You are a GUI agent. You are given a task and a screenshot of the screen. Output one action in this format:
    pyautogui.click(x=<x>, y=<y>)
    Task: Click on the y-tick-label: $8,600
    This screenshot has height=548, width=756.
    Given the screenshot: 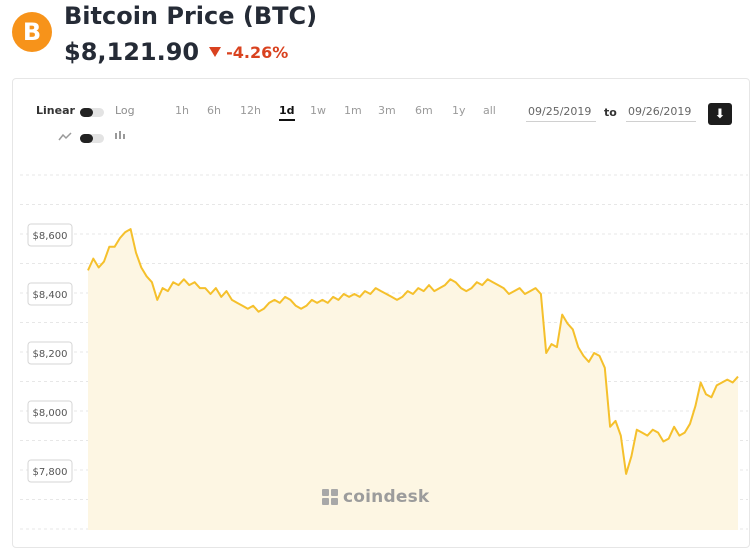 What is the action you would take?
    pyautogui.click(x=50, y=235)
    